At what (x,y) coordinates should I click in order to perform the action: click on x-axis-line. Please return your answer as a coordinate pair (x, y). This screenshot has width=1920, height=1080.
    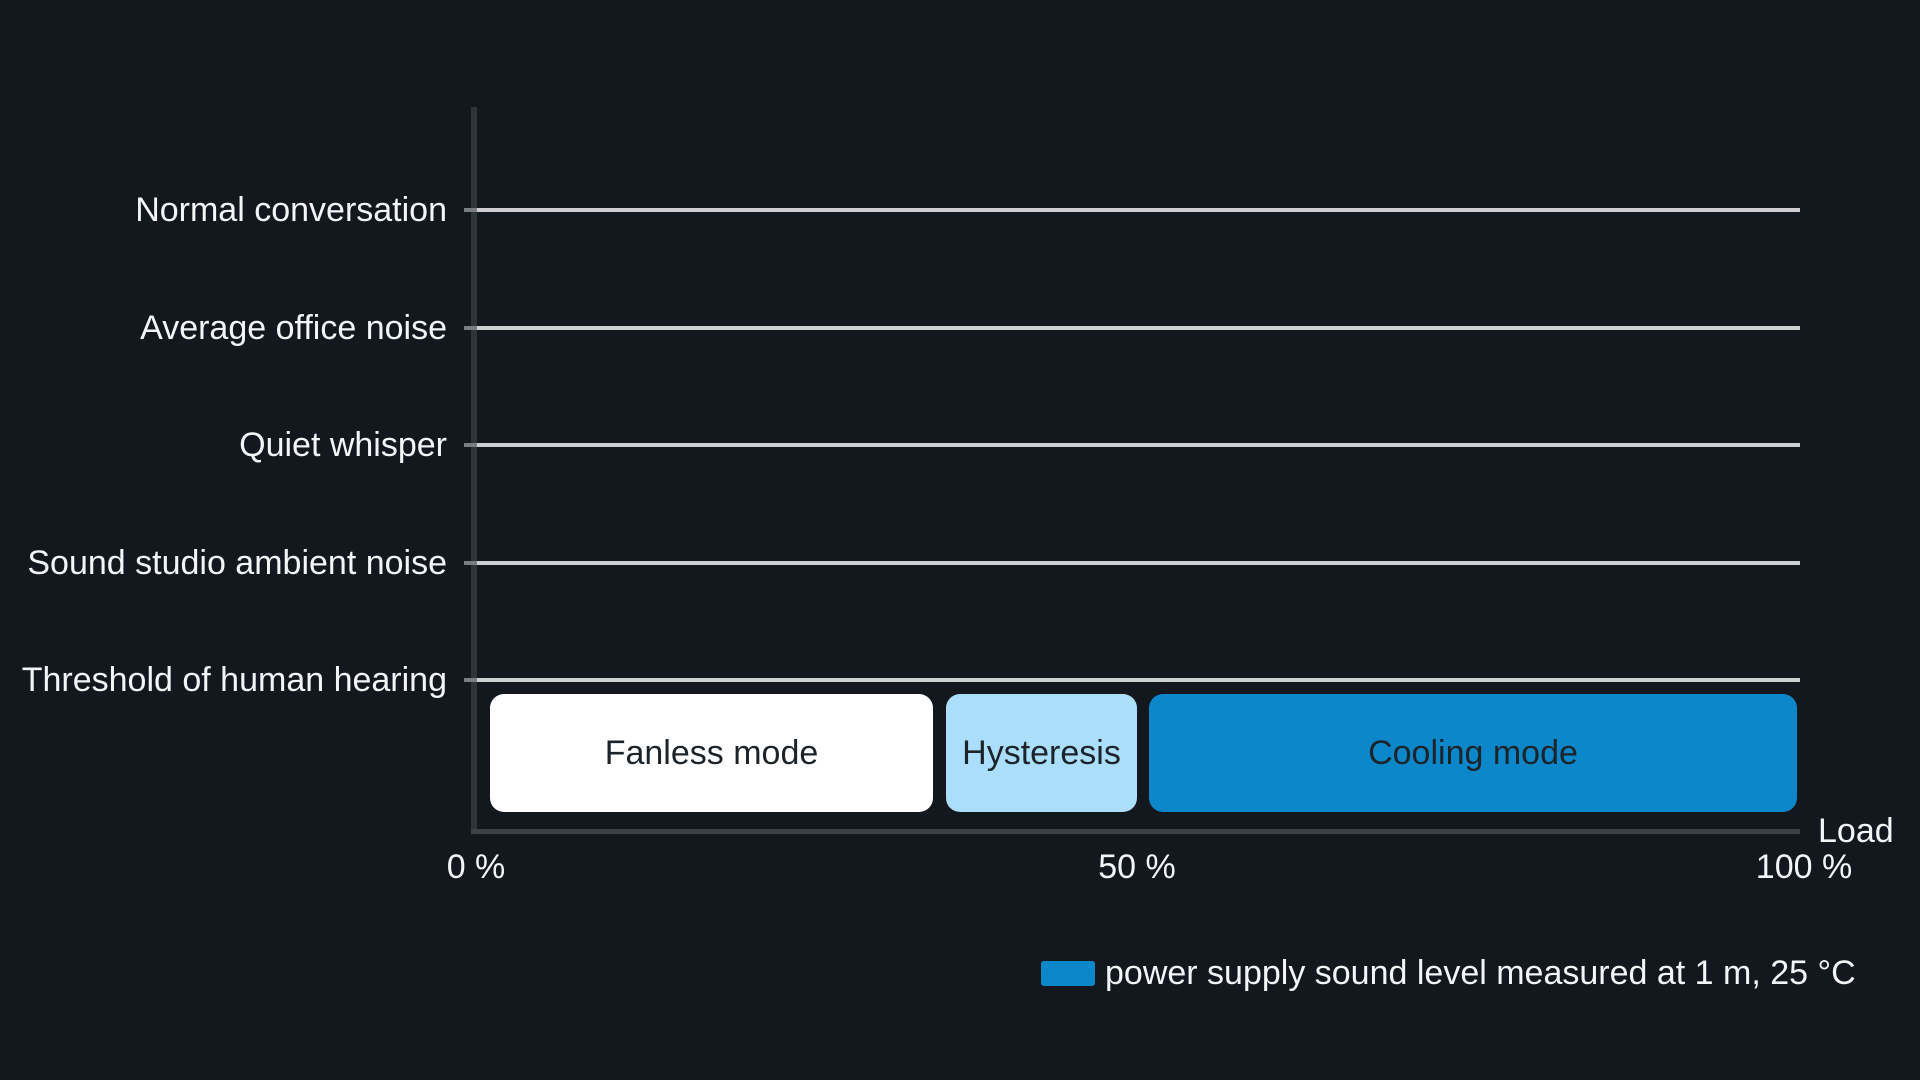
    Looking at the image, I should click on (1135, 831).